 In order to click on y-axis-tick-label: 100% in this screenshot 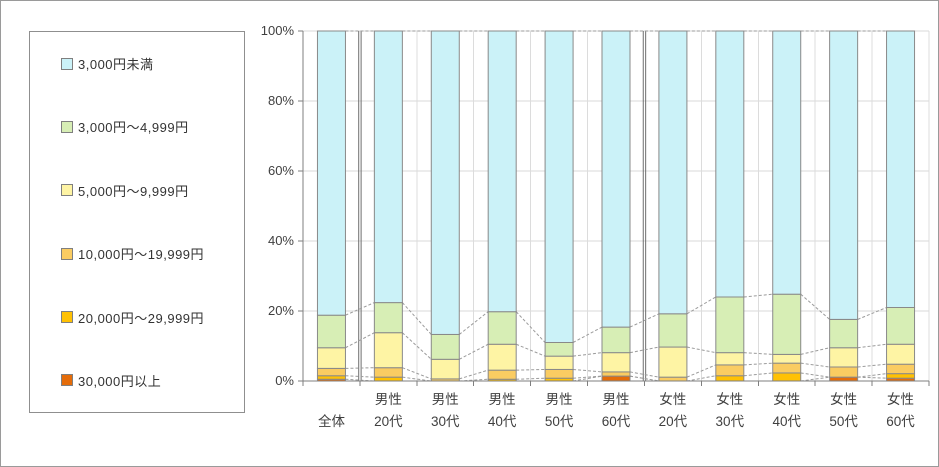, I will do `click(278, 30)`.